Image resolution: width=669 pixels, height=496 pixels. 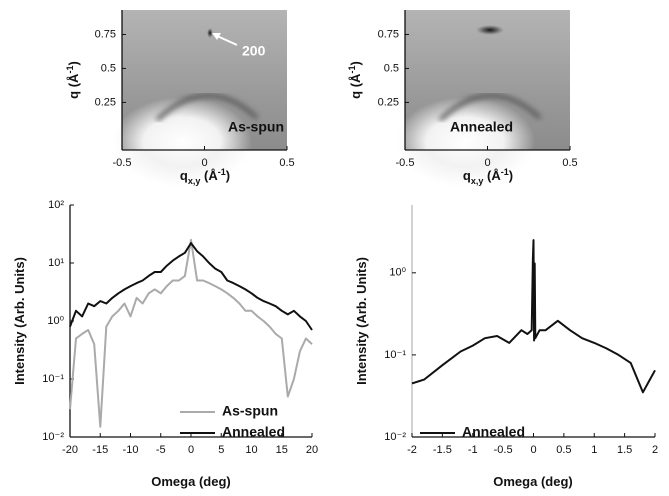 I want to click on x-tick-label: 2, so click(x=655, y=450).